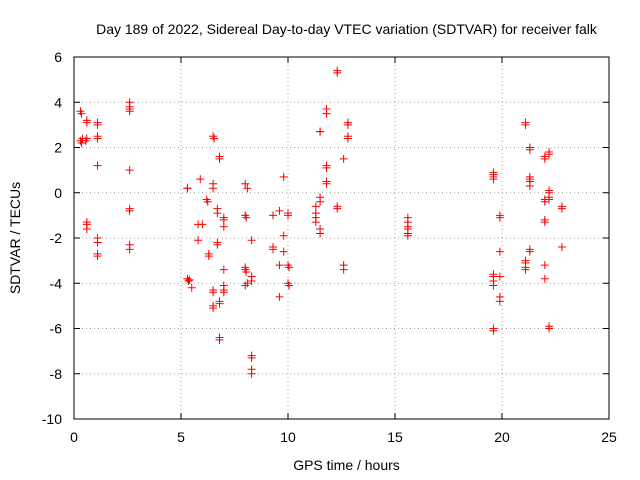 The width and height of the screenshot is (640, 480). I want to click on x-tick-label: 15, so click(395, 437).